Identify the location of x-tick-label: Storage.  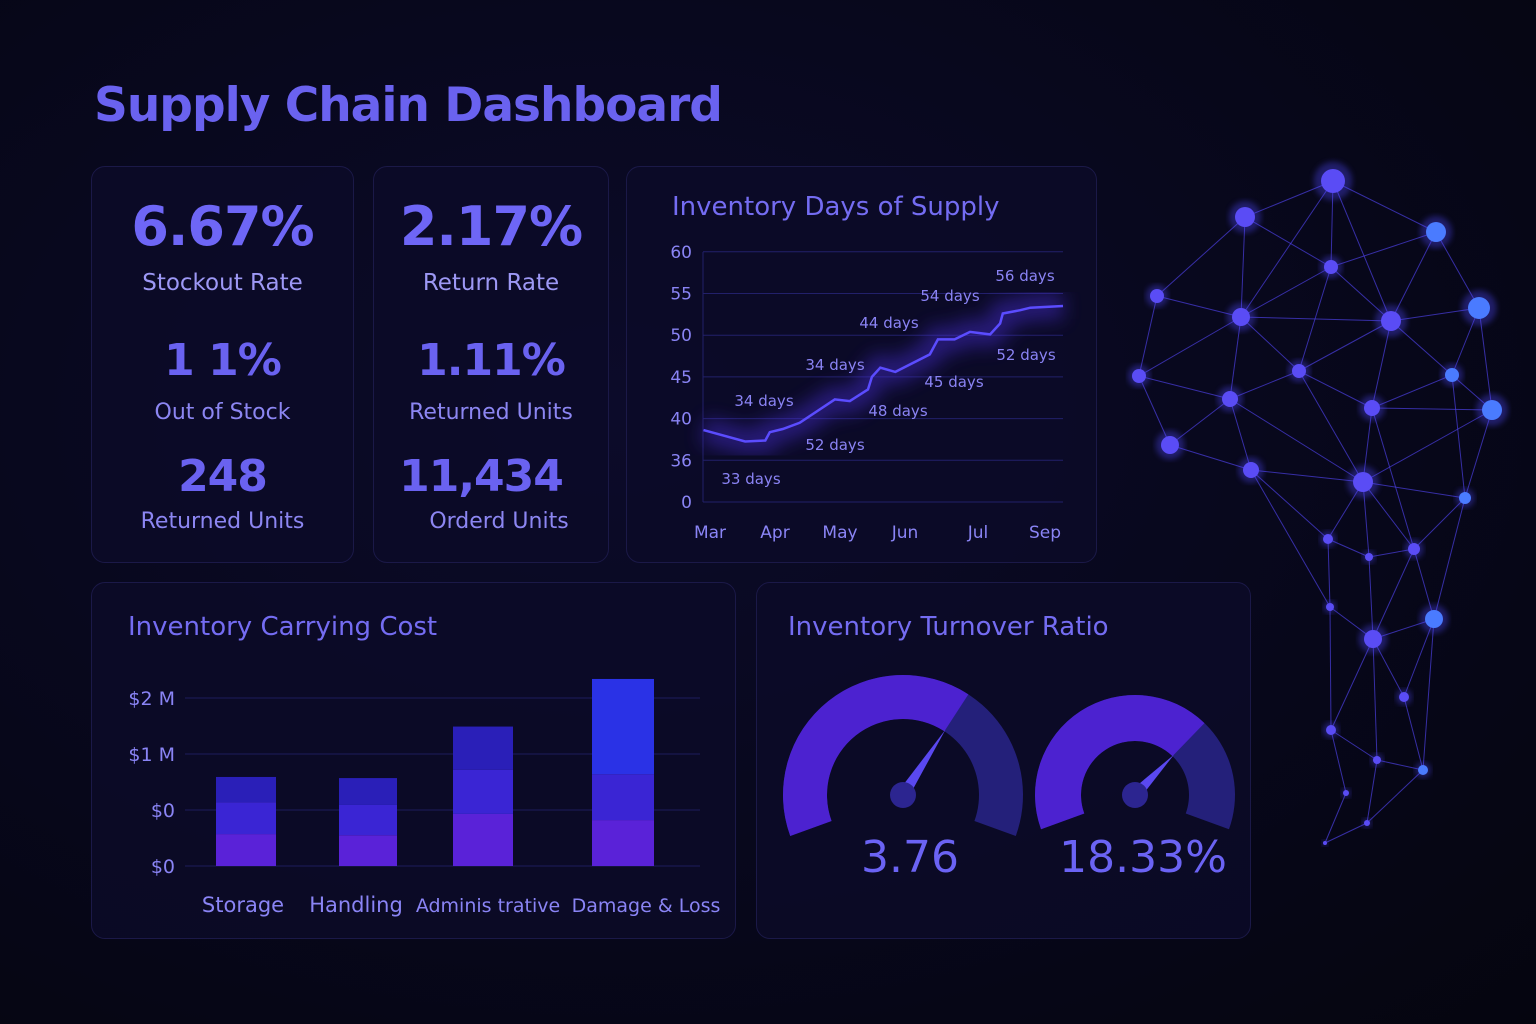
(243, 905).